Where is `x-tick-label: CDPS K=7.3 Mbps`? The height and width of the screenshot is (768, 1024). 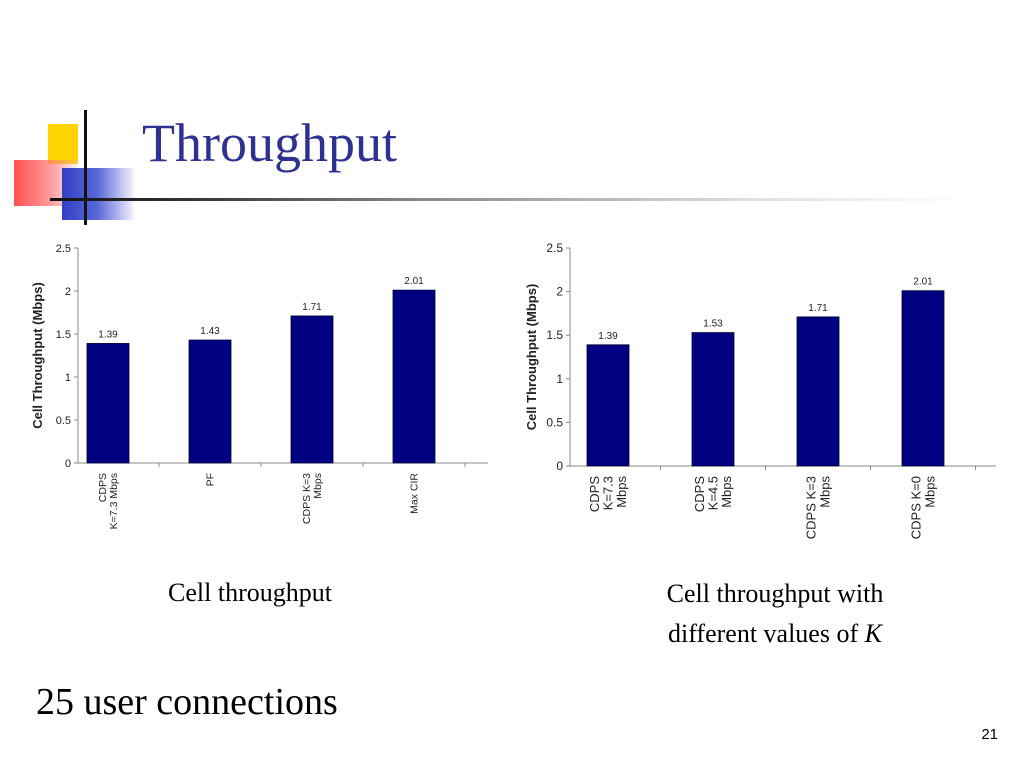 x-tick-label: CDPS K=7.3 Mbps is located at coordinates (108, 501).